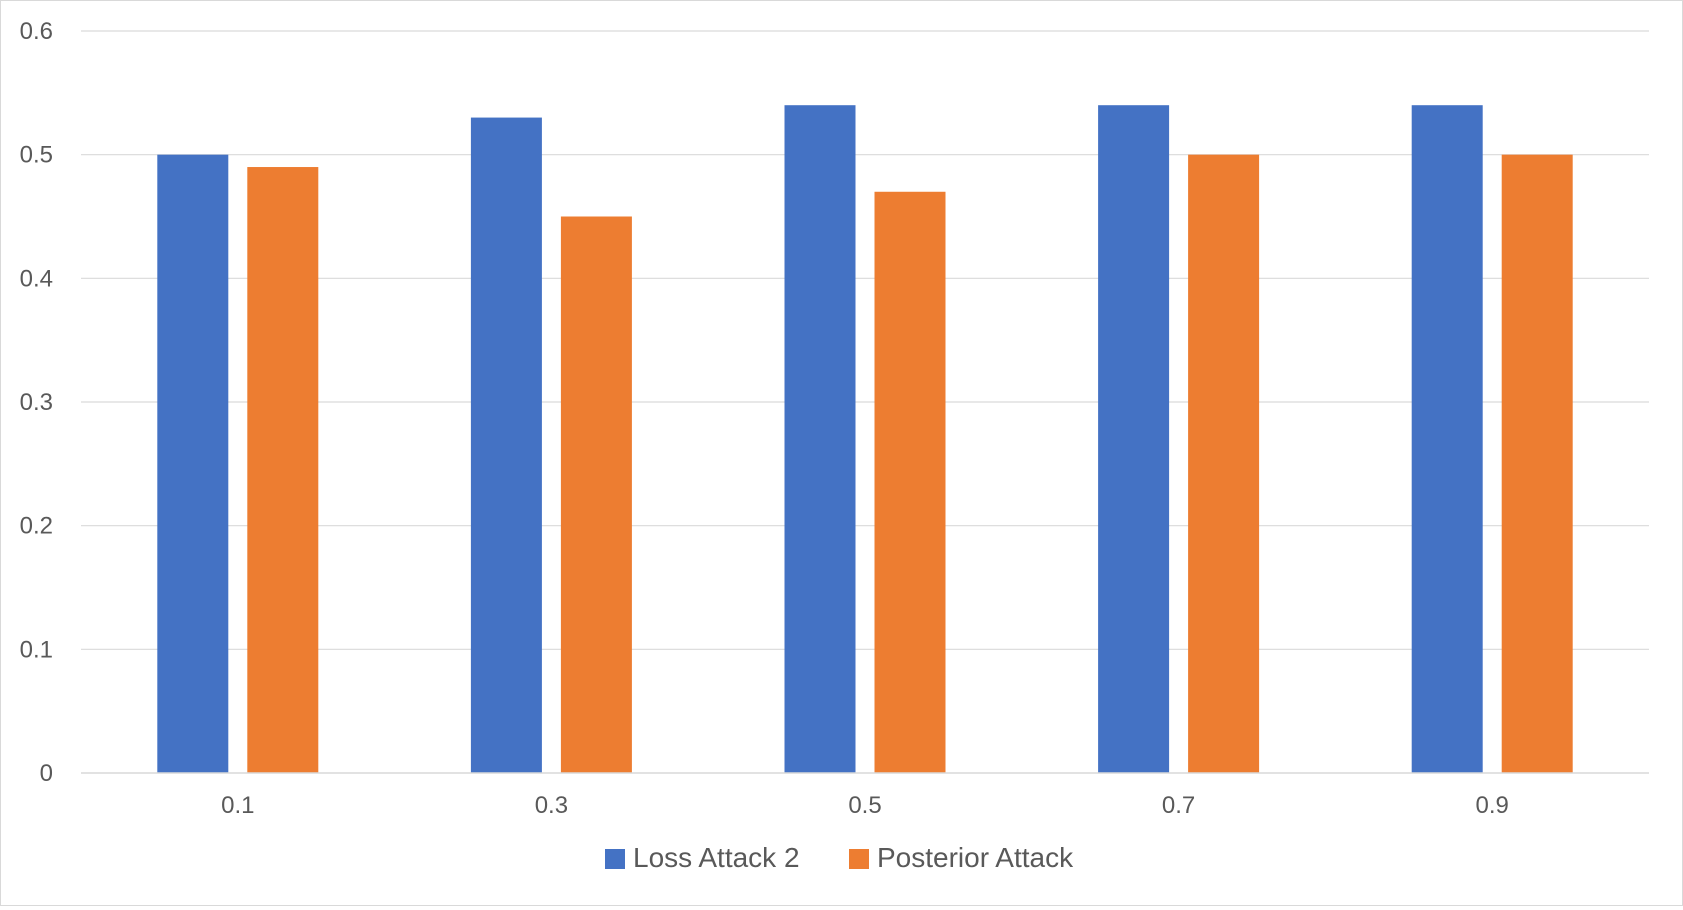 The height and width of the screenshot is (910, 1683). Describe the element at coordinates (1134, 439) in the screenshot. I see `bar-loss-attack-2-0.7` at that location.